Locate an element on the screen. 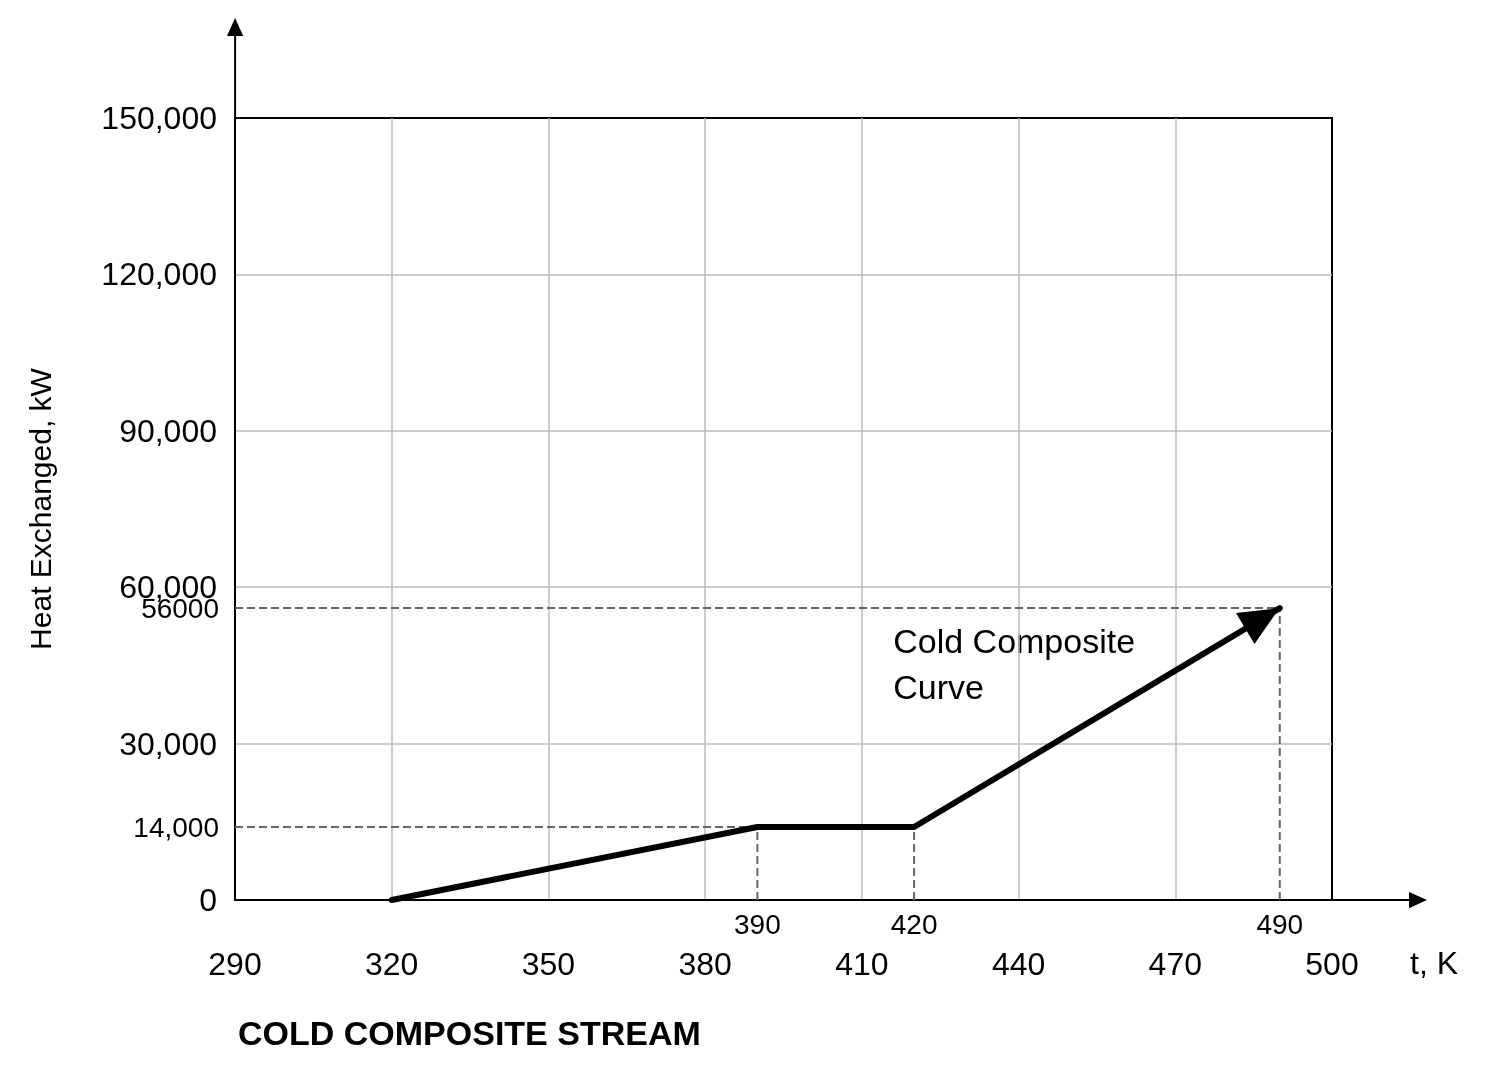 The height and width of the screenshot is (1073, 1492). ref-line-label: 490 is located at coordinates (1280, 924).